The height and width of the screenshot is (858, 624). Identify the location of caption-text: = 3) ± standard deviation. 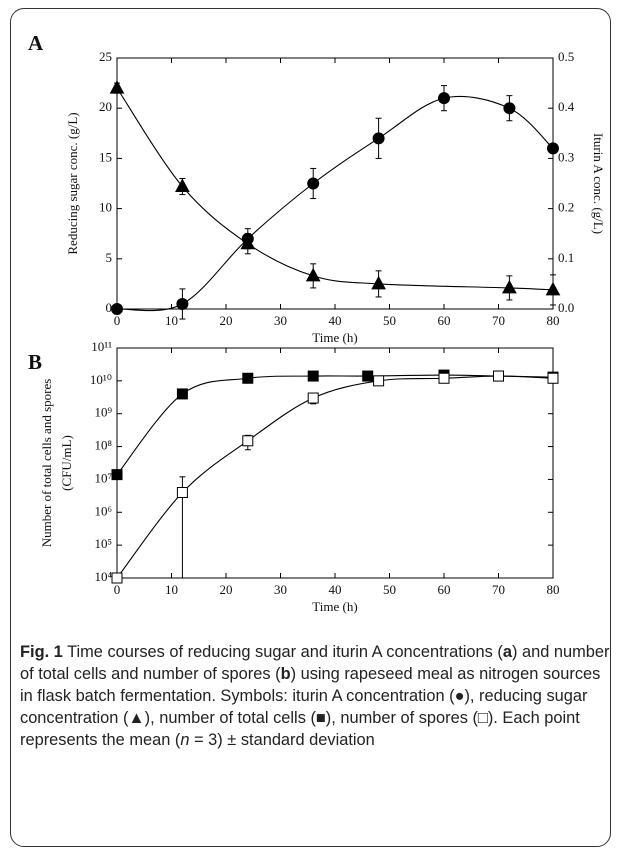
(282, 740).